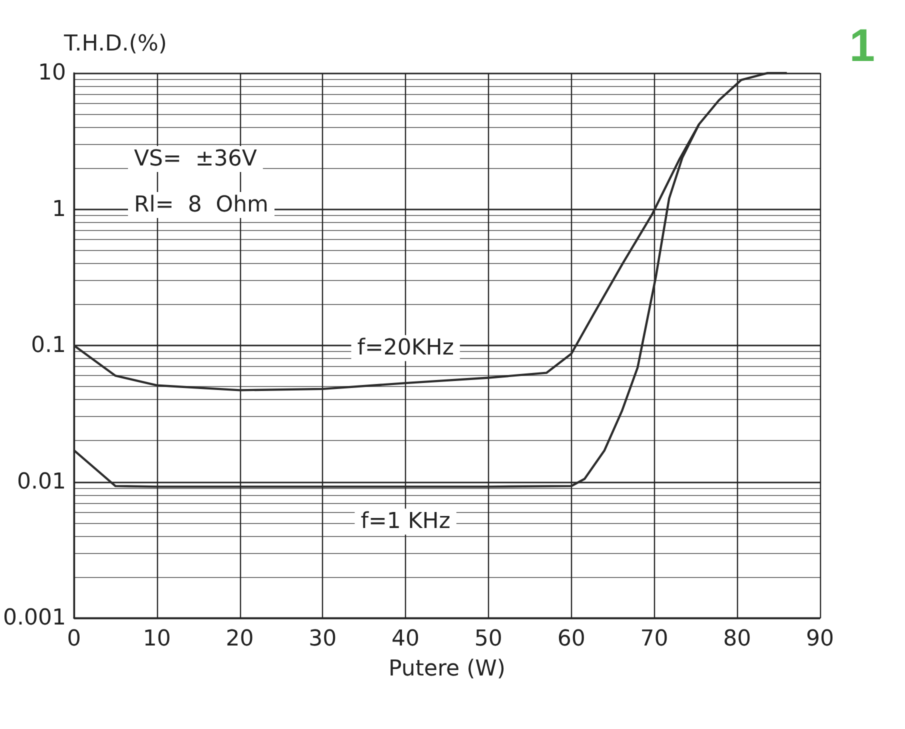 This screenshot has width=905, height=729. I want to click on x-tick-label: 80, so click(737, 639).